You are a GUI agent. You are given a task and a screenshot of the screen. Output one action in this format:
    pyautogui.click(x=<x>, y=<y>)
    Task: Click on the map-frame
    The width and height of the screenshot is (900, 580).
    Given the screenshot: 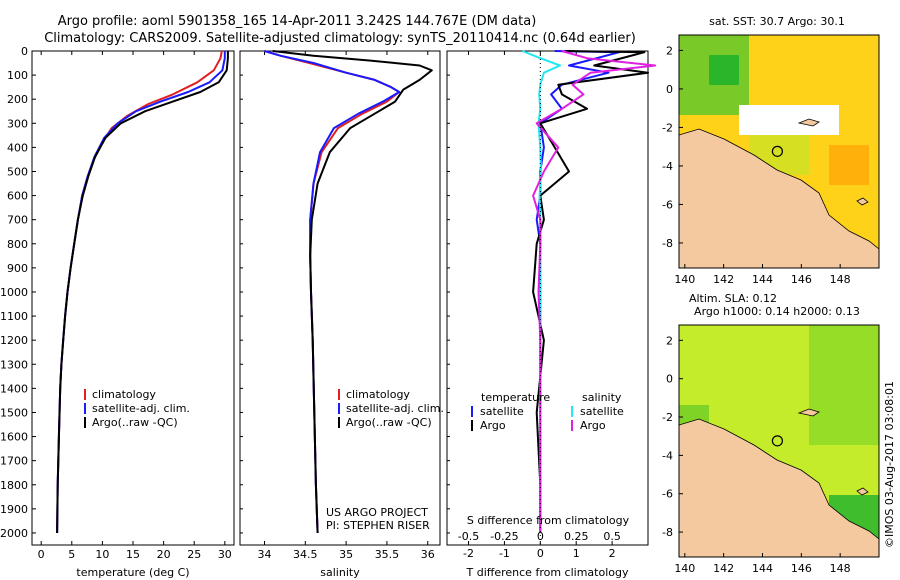 What is the action you would take?
    pyautogui.click(x=779, y=151)
    